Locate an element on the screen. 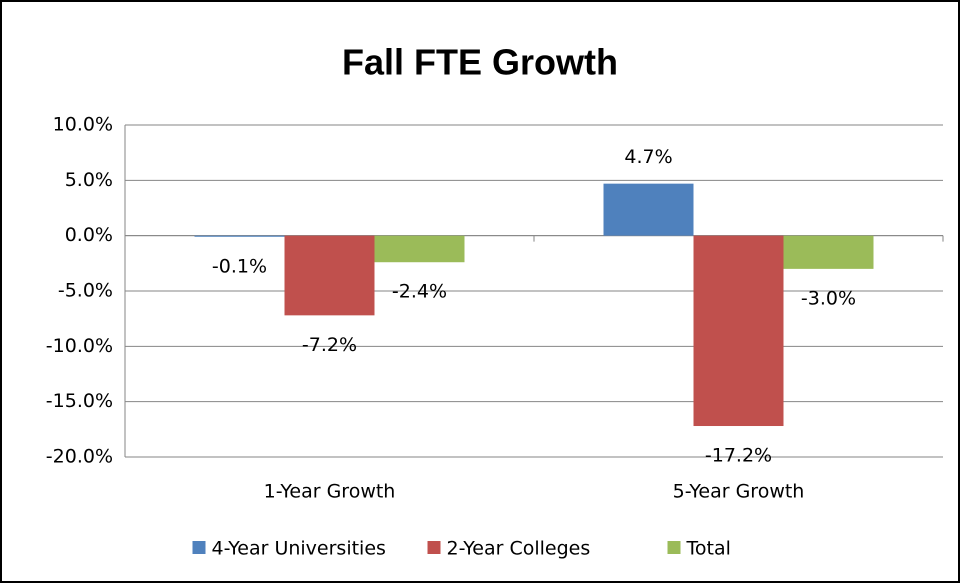 The height and width of the screenshot is (584, 961). legend-label: Total is located at coordinates (708, 549).